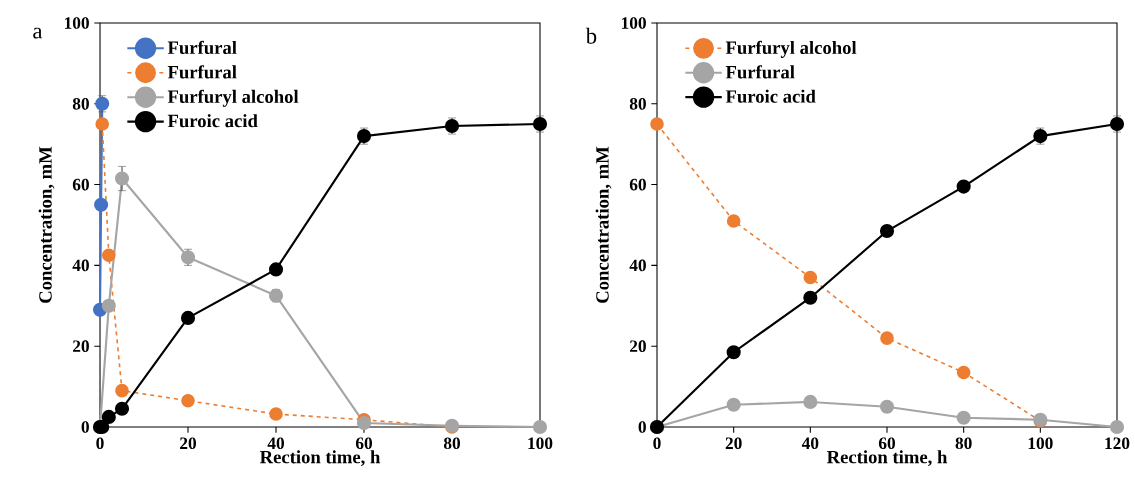 The height and width of the screenshot is (488, 1135). Describe the element at coordinates (1117, 443) in the screenshot. I see `x-tick-label: 120` at that location.